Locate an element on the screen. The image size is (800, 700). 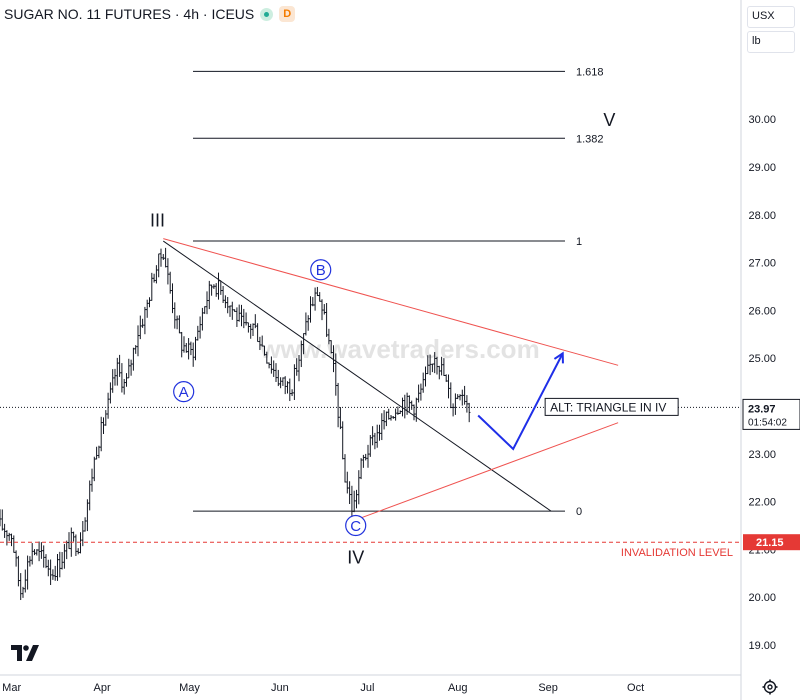
invalidation-tag-text: 21.15 is located at coordinates (770, 543).